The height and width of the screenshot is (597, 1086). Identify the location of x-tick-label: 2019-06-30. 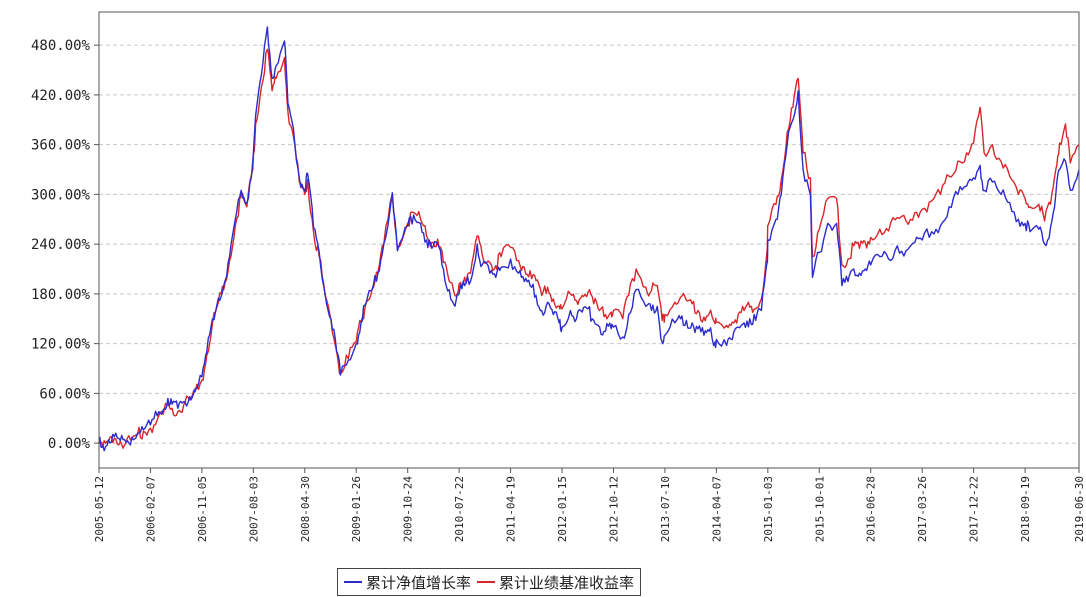
(1079, 509).